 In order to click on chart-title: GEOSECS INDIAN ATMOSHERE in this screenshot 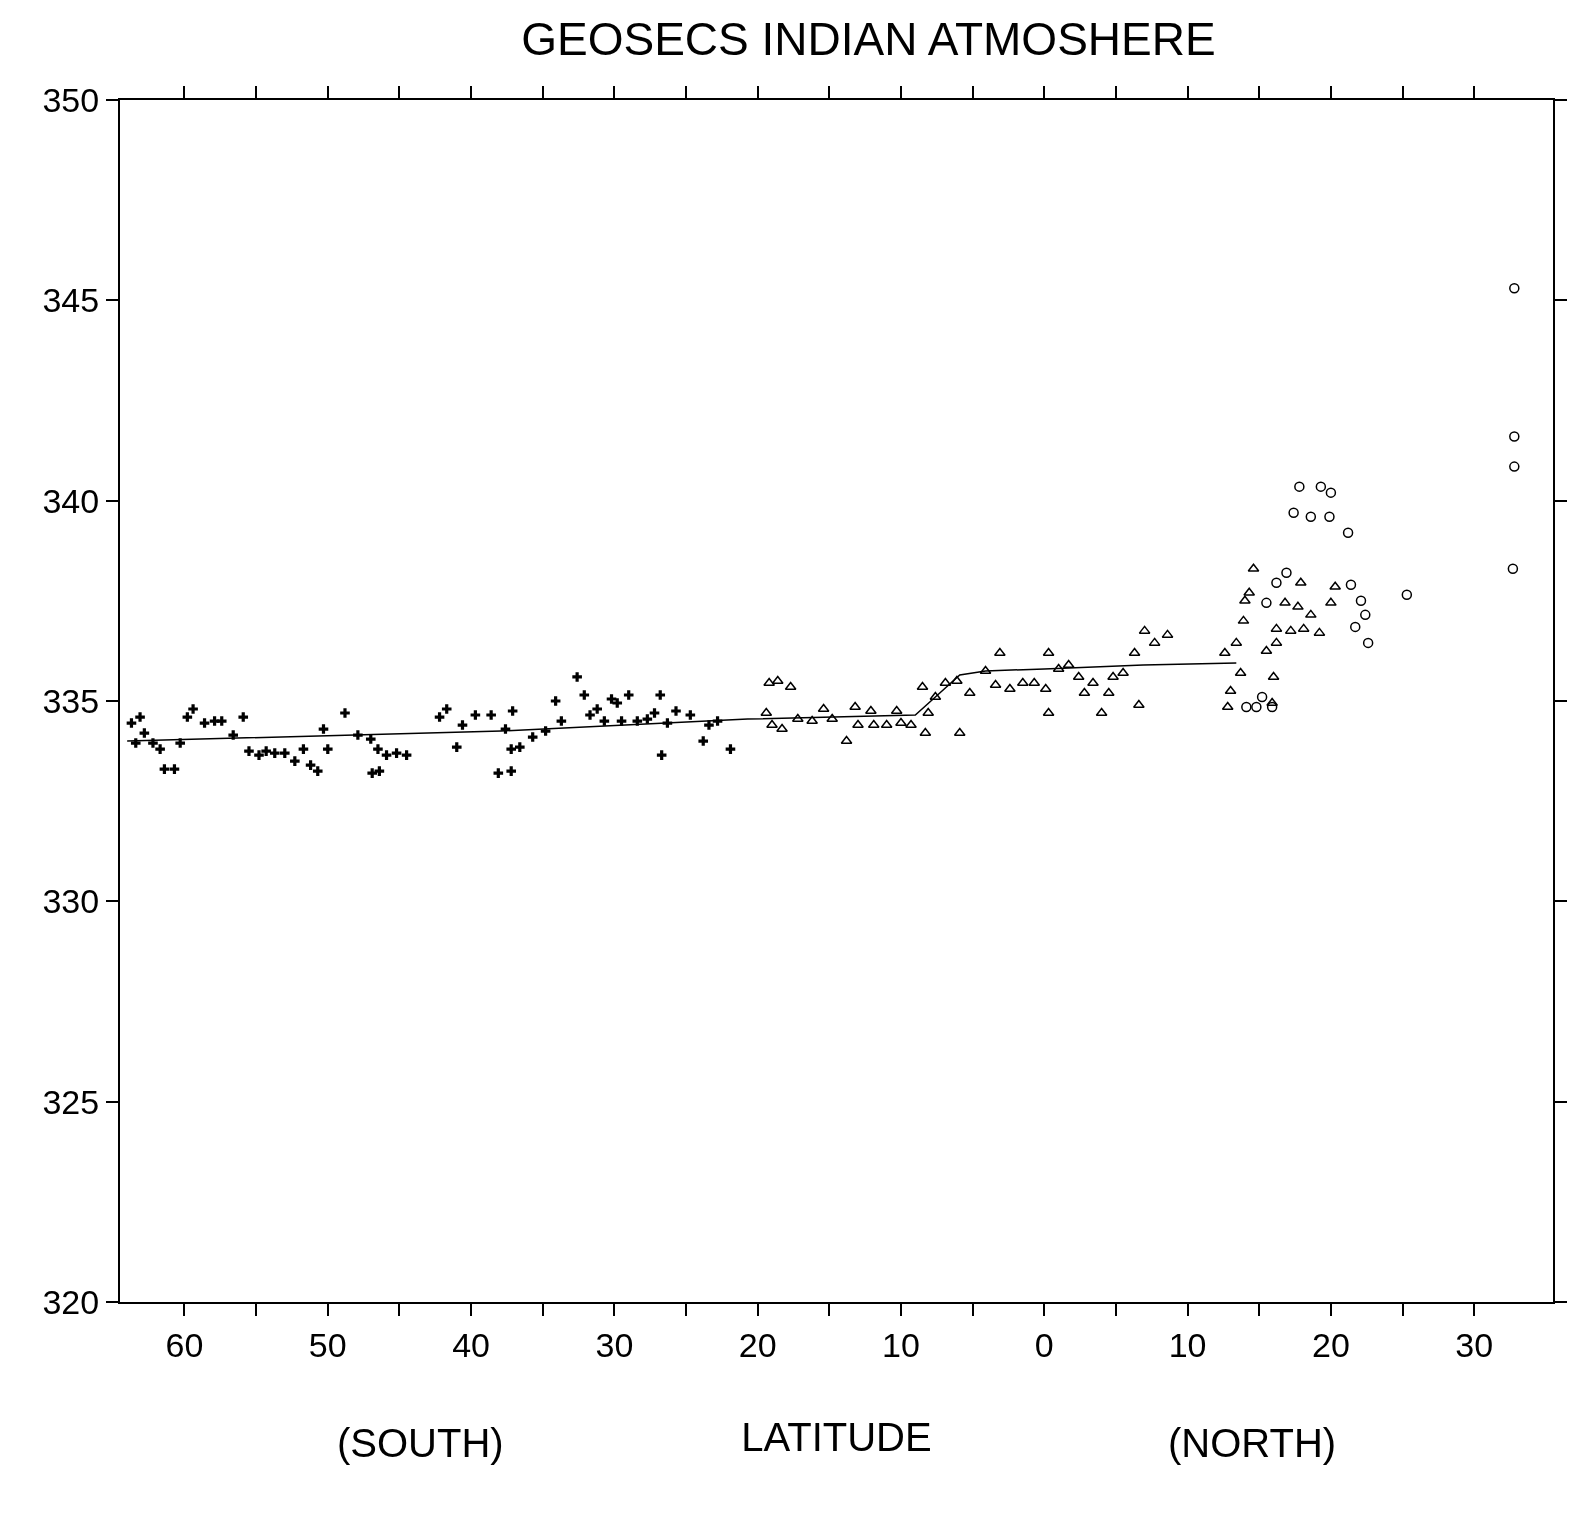, I will do `click(868, 39)`.